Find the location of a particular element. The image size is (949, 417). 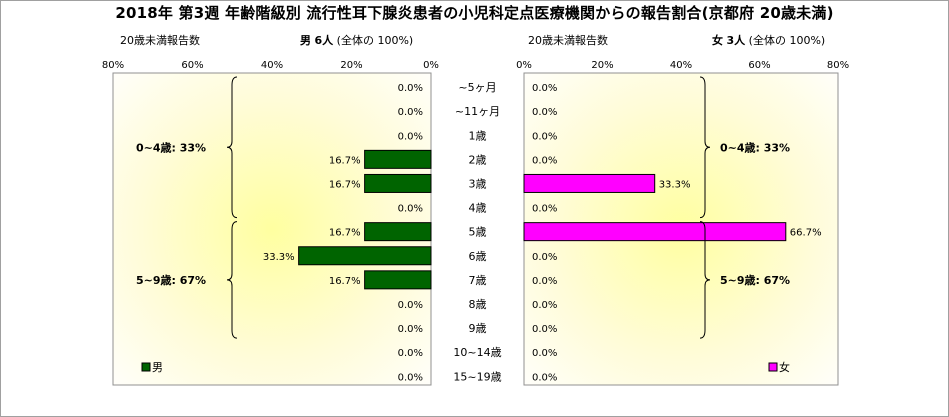

category-label: 3歳 is located at coordinates (478, 183).